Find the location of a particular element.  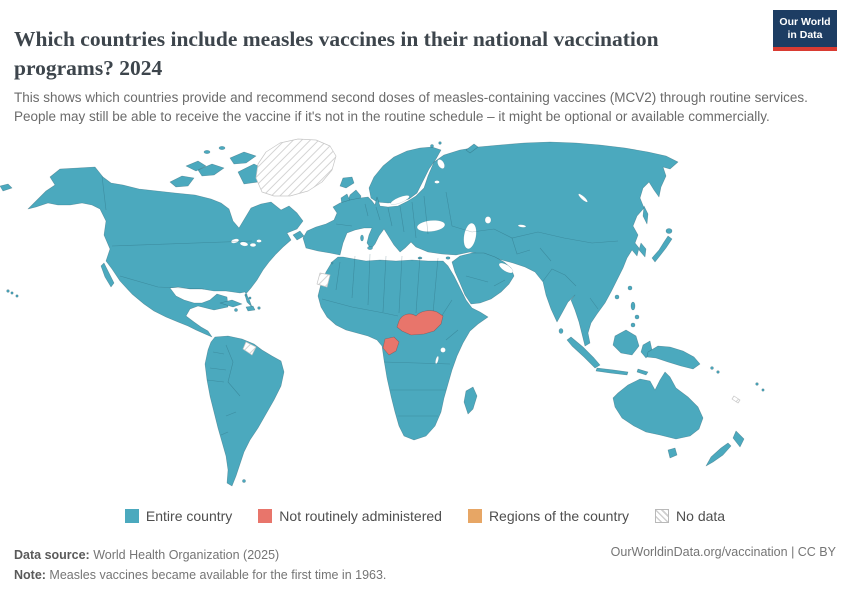

data-source-value: World Health Organization (2025) is located at coordinates (184, 555).